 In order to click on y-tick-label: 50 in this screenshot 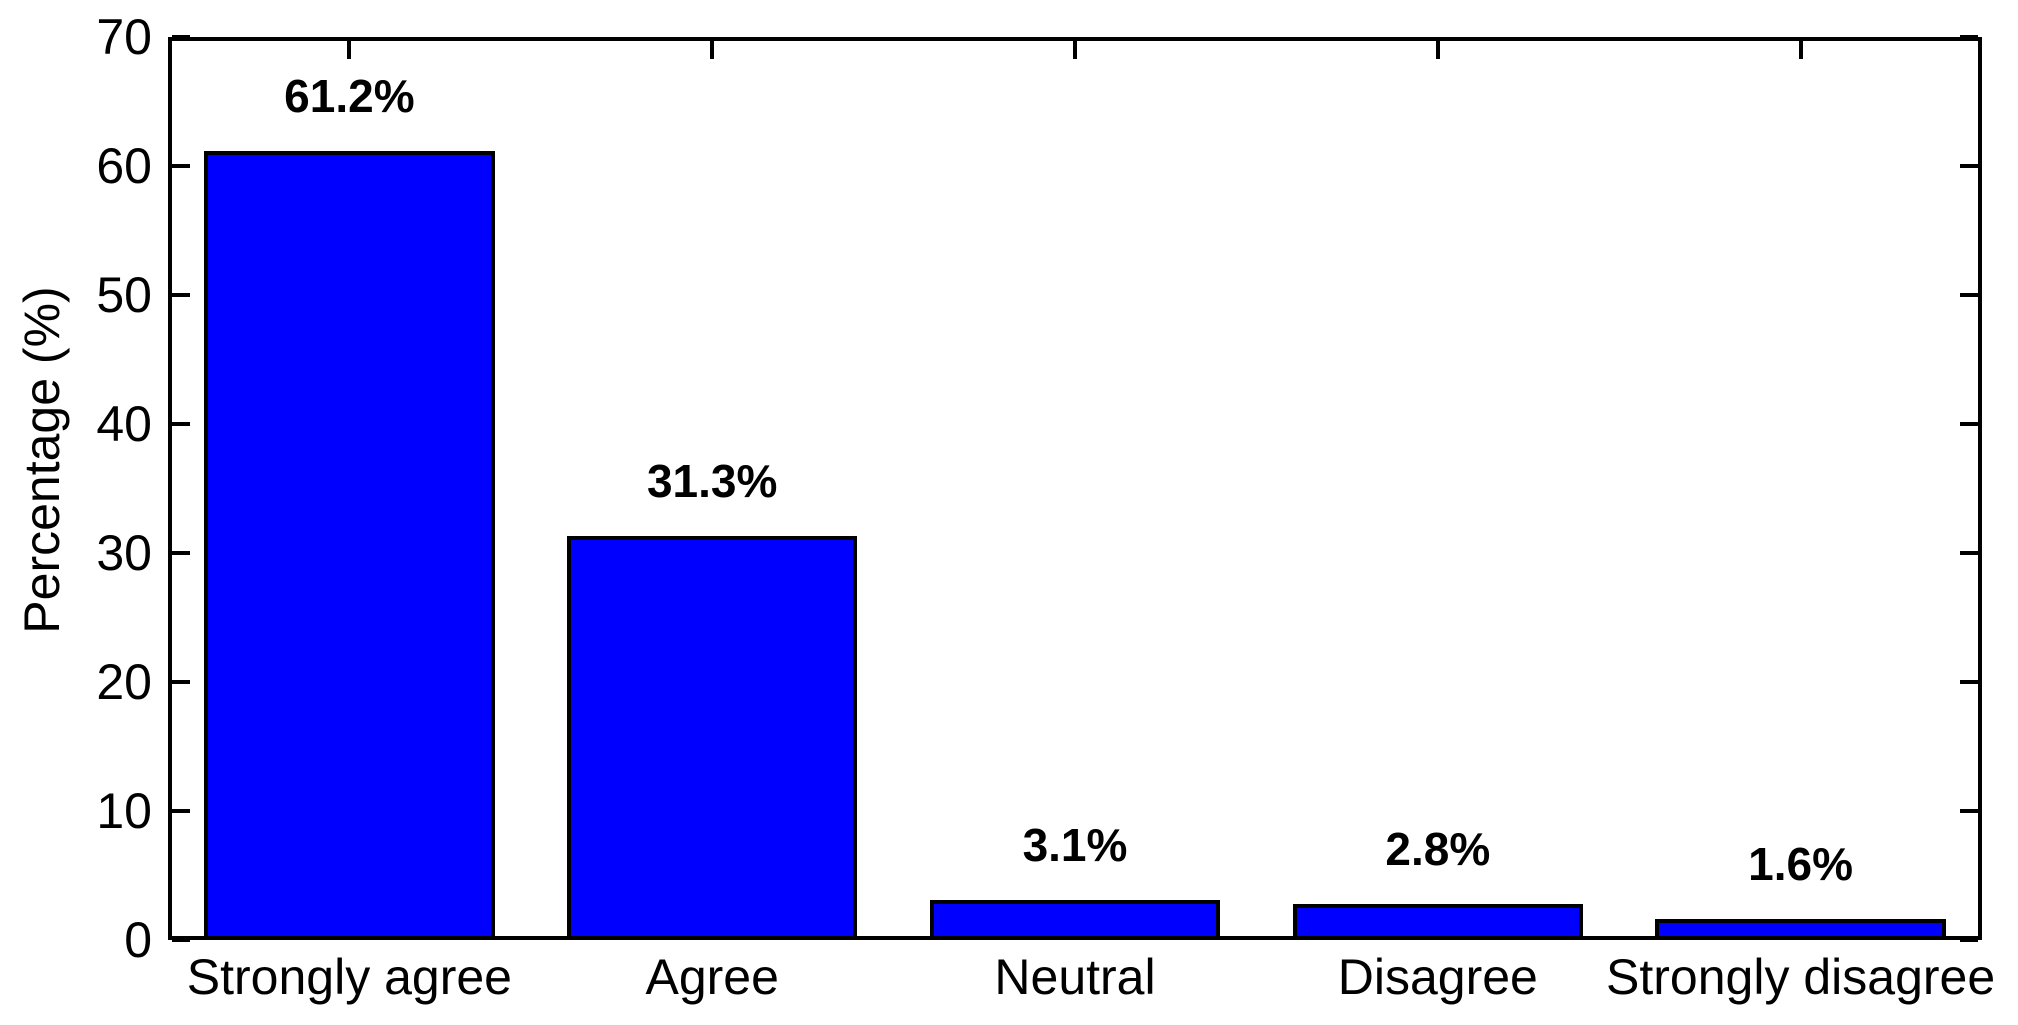, I will do `click(124, 295)`.